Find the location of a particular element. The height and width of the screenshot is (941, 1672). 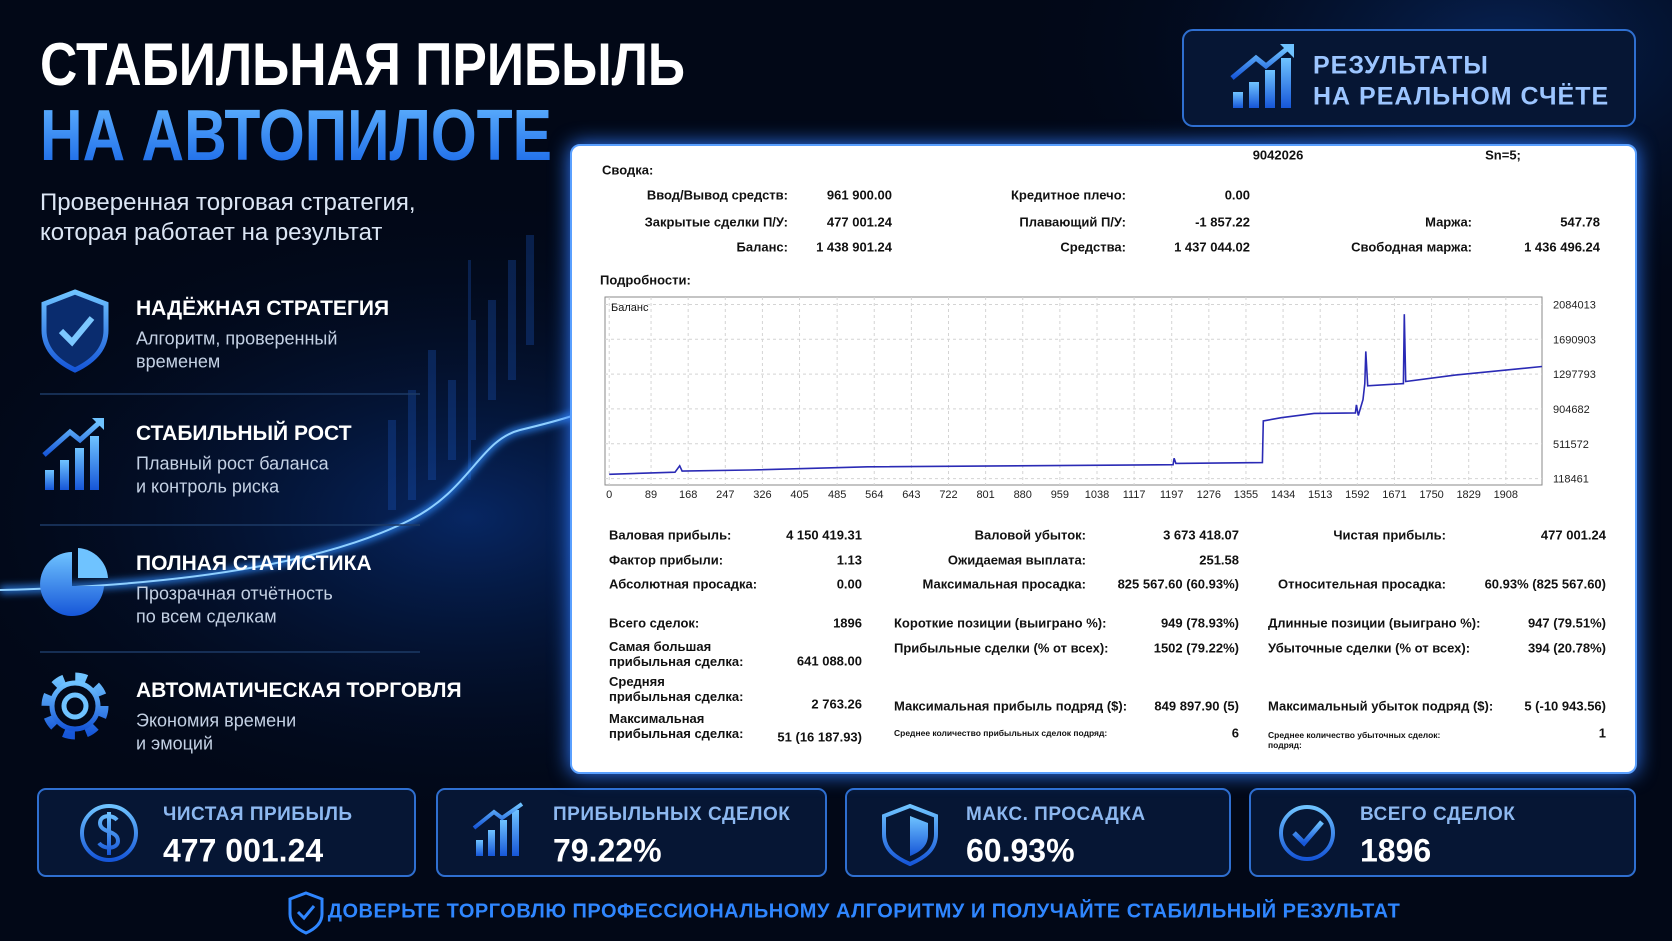

feature-icons is located at coordinates (74, 514).